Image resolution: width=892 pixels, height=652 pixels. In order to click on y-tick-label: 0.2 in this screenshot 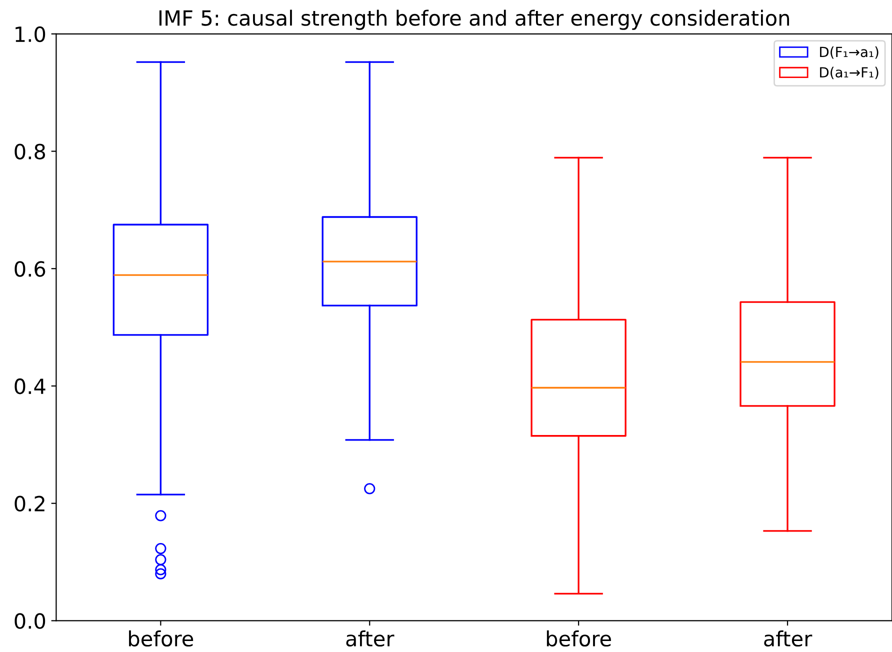, I will do `click(29, 504)`.